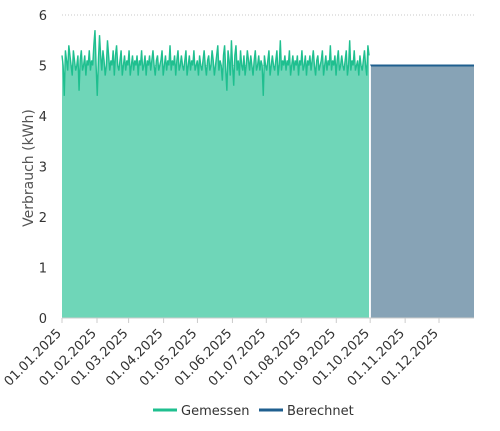 This screenshot has width=500, height=431. Describe the element at coordinates (43, 218) in the screenshot. I see `y-tick-label-2: 2` at that location.